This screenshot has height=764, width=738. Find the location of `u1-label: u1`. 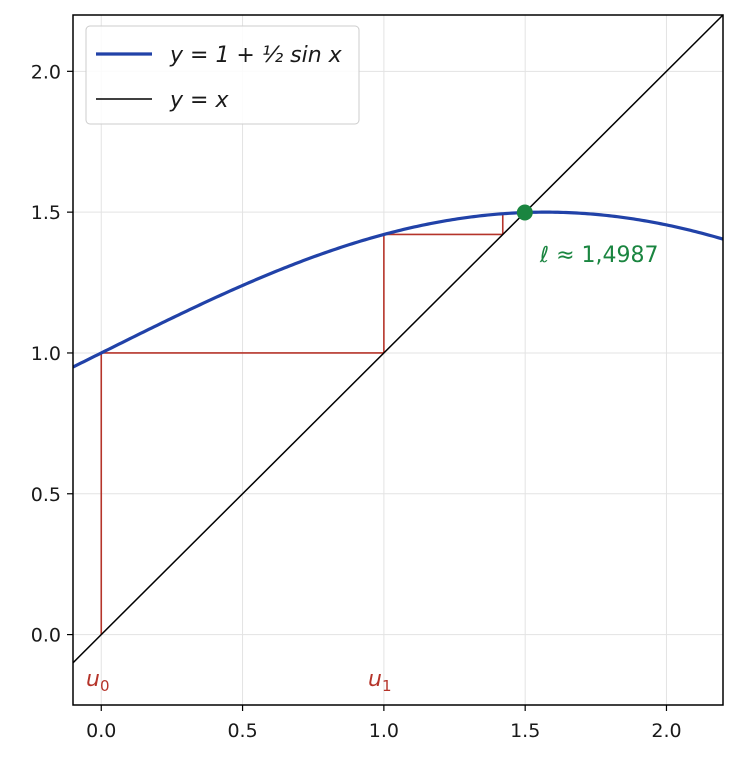

u1-label: u1 is located at coordinates (380, 681).